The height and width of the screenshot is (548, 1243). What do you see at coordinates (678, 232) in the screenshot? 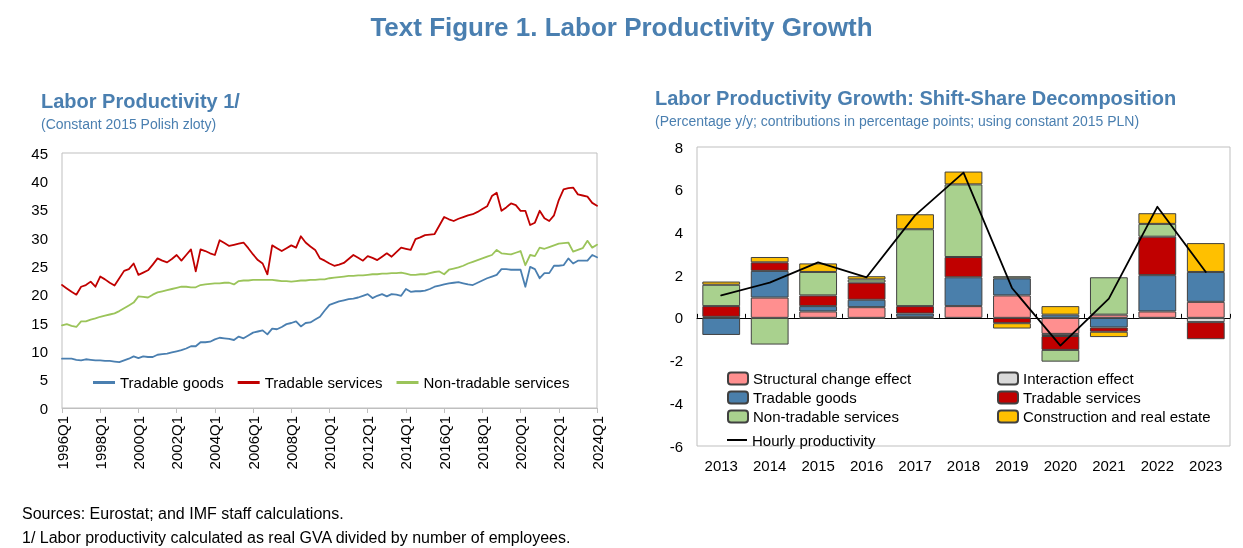
I see `y-tick-label: 4` at bounding box center [678, 232].